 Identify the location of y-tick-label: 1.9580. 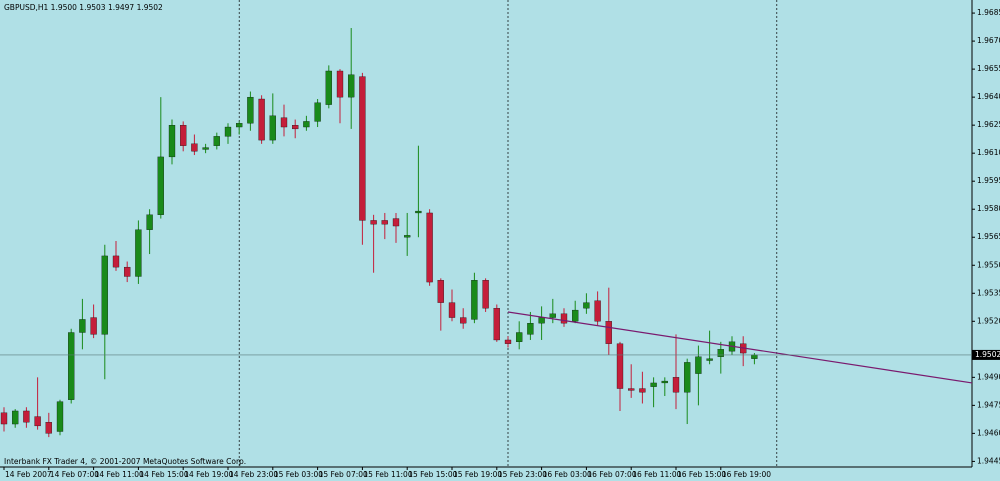
(988, 208).